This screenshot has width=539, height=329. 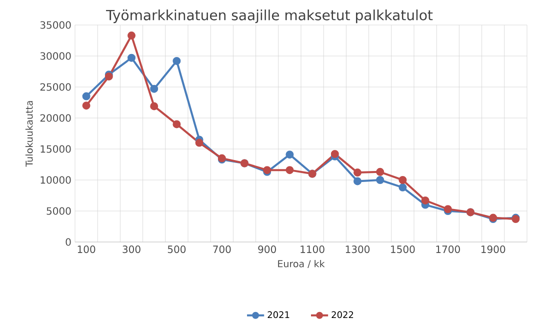 I want to click on y-tick-label: 5000, so click(x=58, y=211).